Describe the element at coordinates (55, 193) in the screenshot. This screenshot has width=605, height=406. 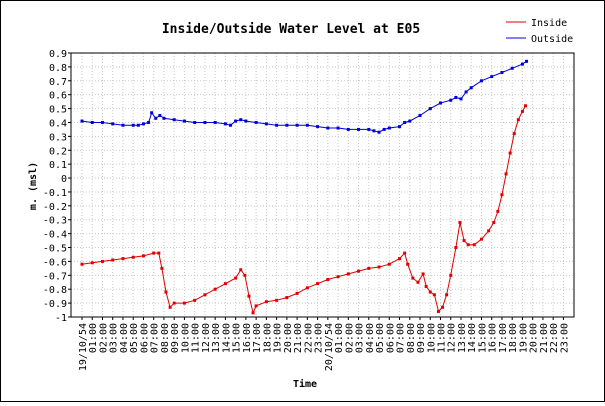
I see `y-tick-label: -0.1` at that location.